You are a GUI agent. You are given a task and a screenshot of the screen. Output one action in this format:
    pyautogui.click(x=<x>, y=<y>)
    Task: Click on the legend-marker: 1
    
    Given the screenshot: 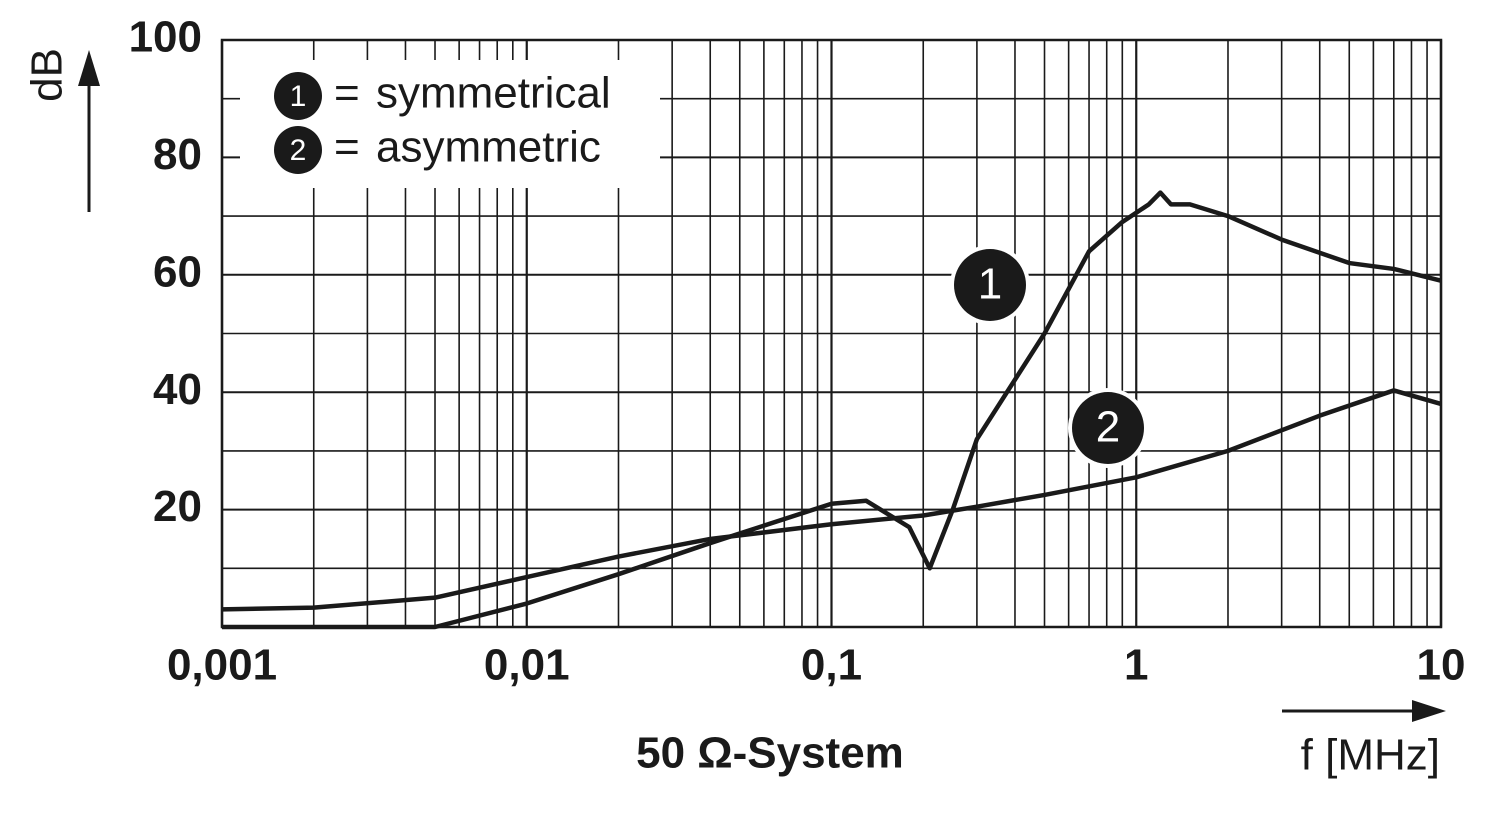 What is the action you would take?
    pyautogui.click(x=298, y=96)
    